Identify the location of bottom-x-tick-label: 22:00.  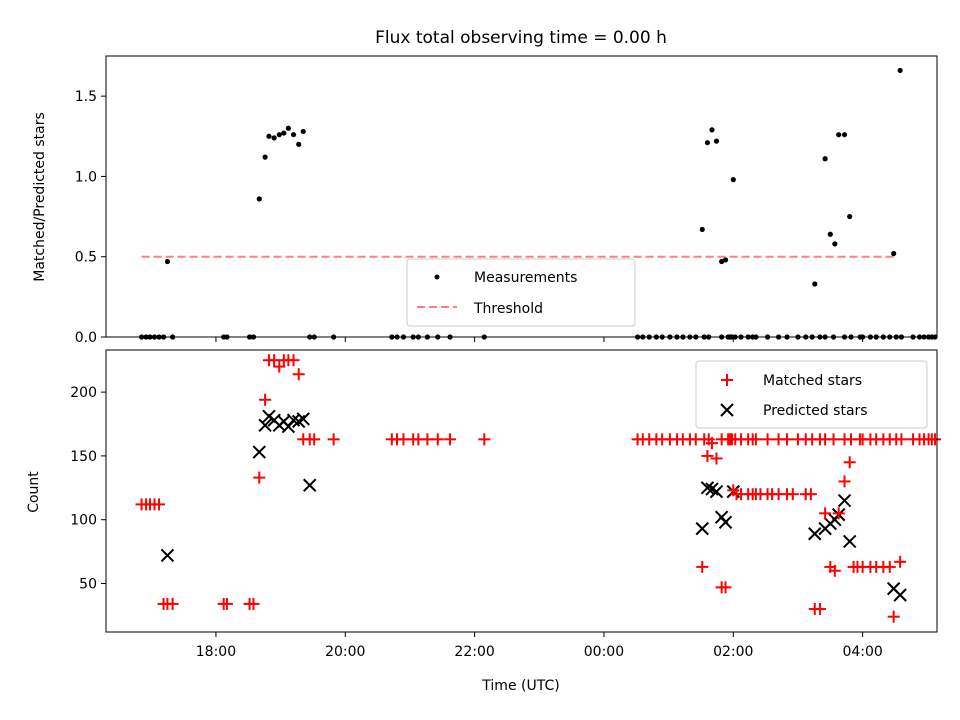
(474, 652).